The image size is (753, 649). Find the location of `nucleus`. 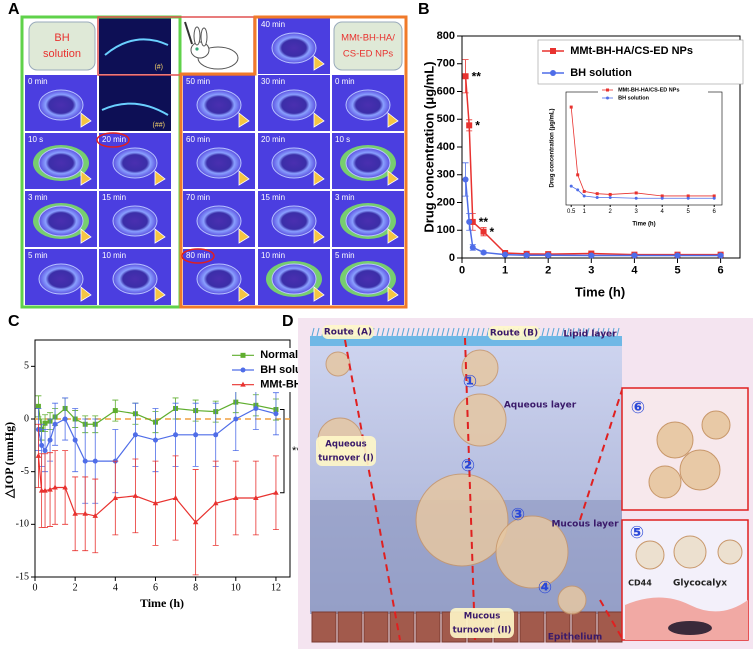

nucleus is located at coordinates (690, 628).